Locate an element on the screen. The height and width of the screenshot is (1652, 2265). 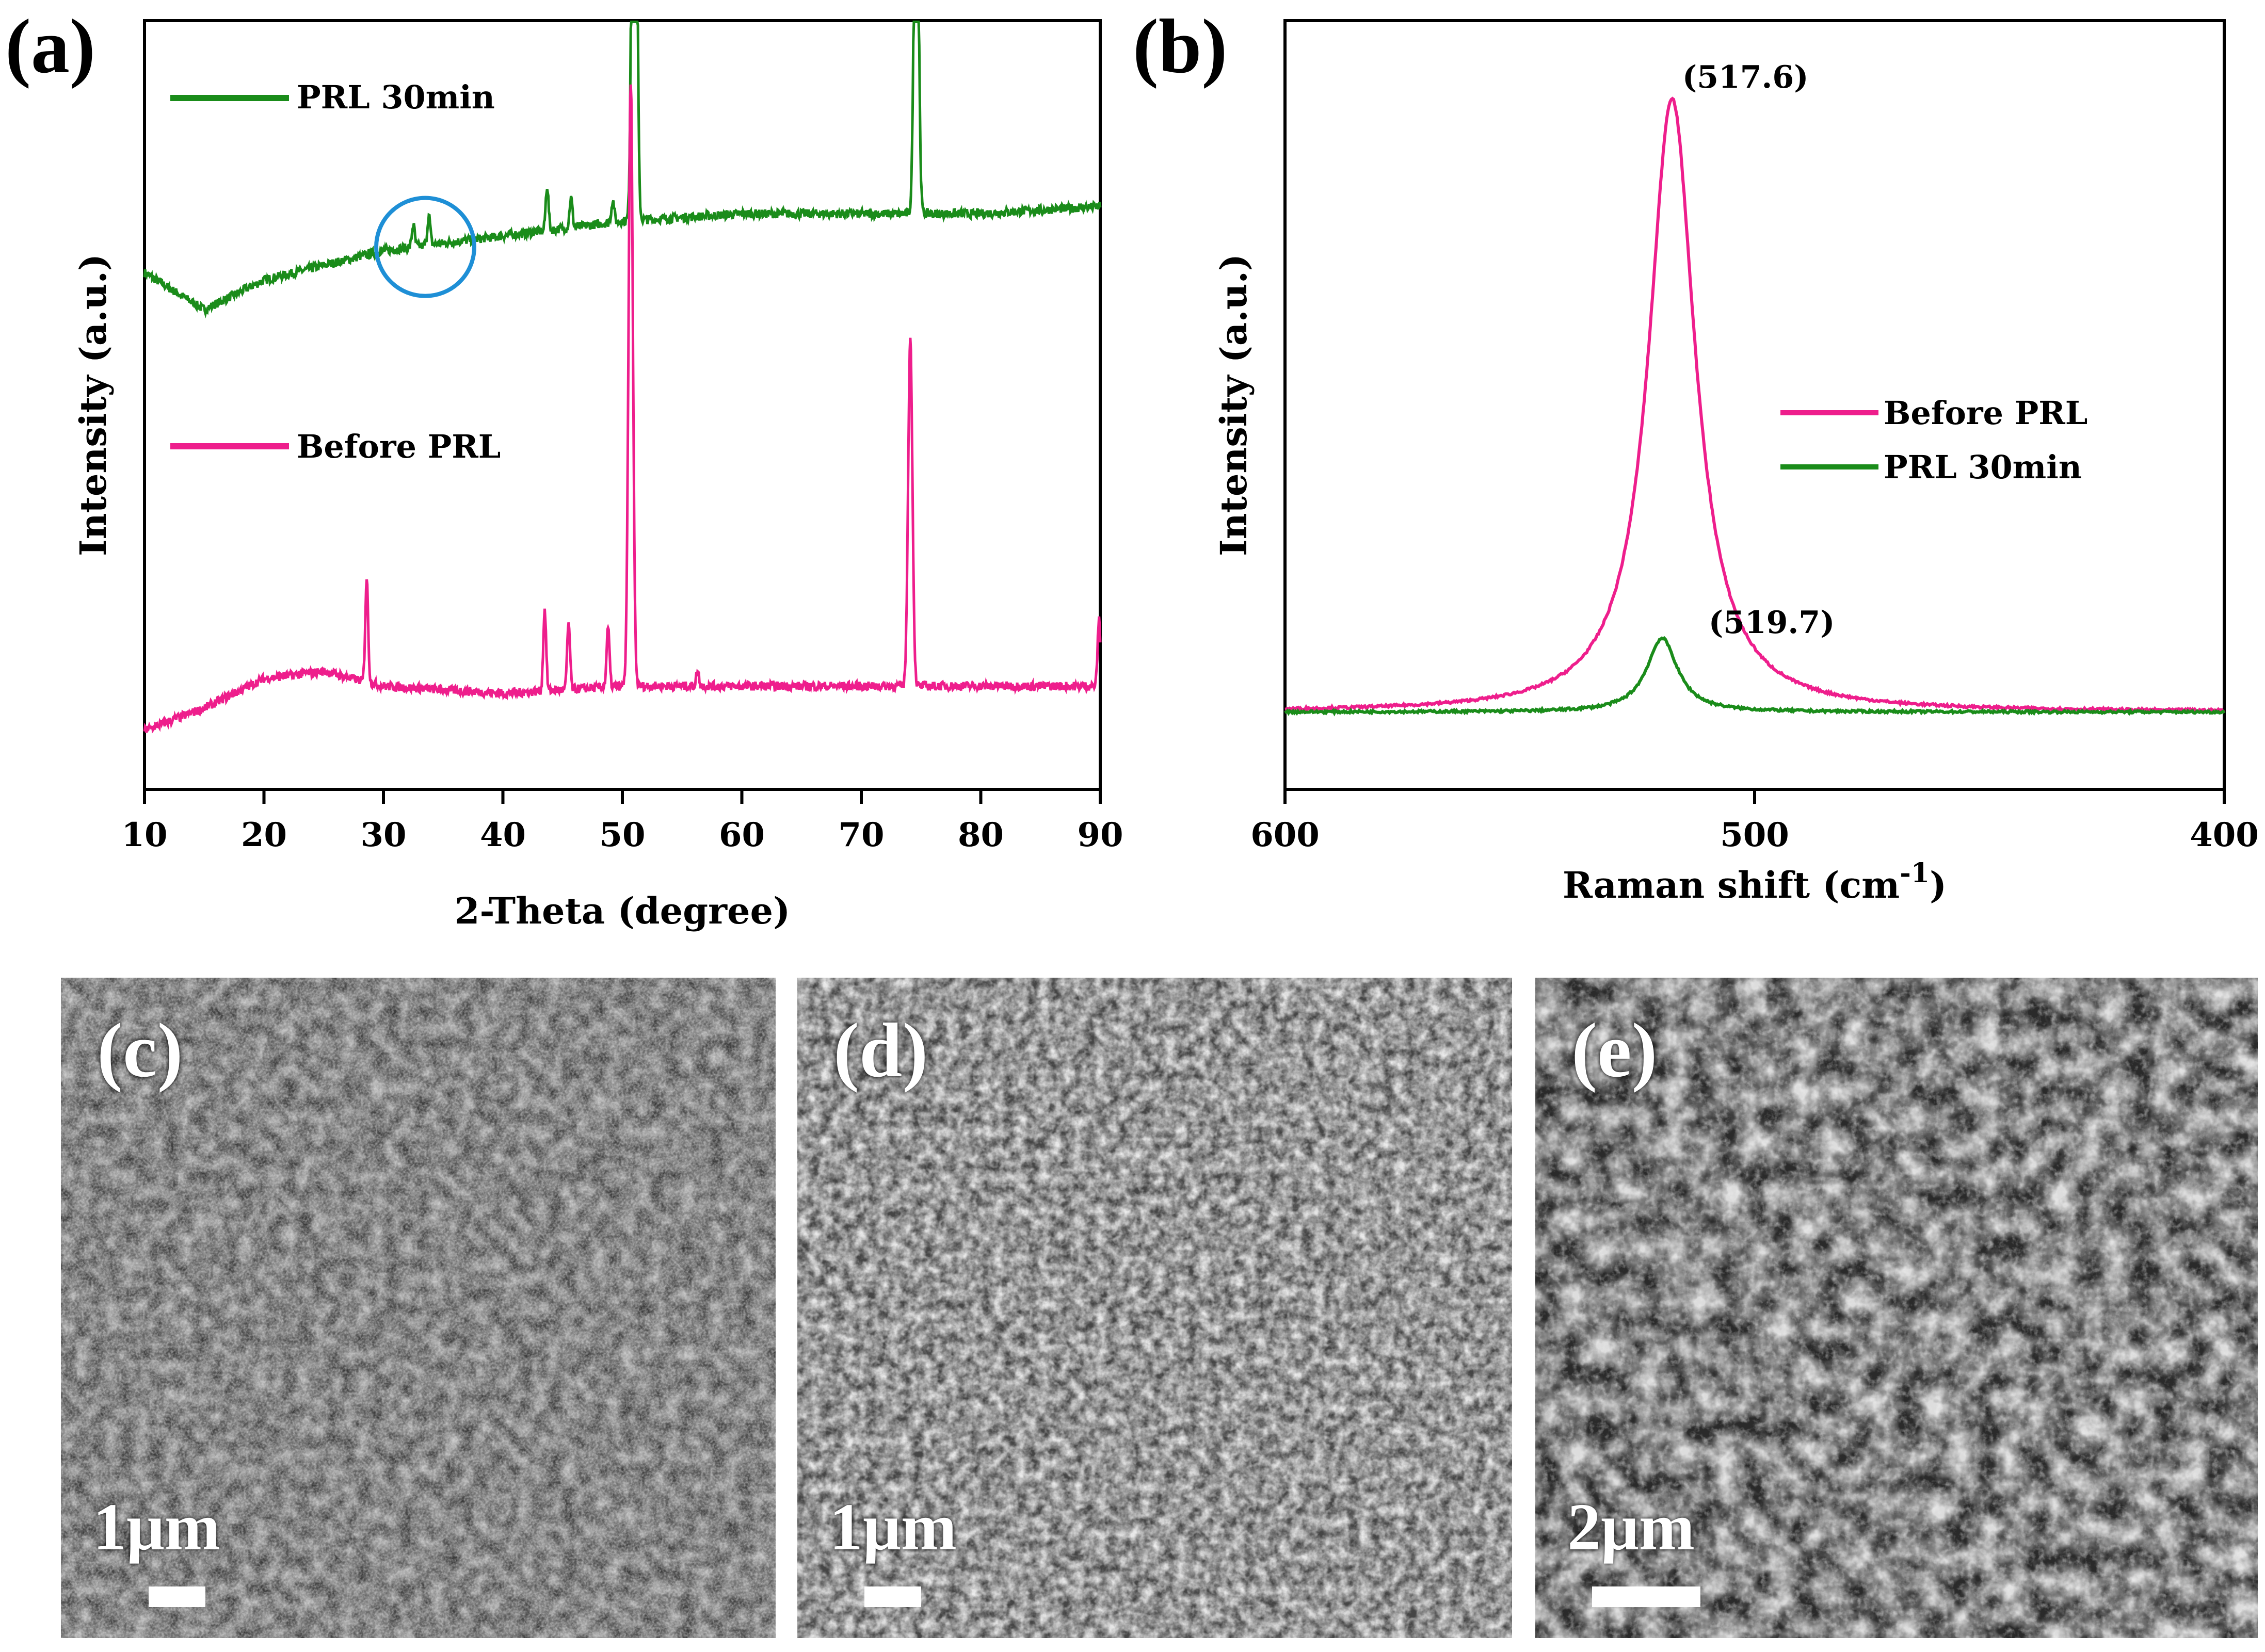
x-tick-label-a: 90 is located at coordinates (1100, 835).